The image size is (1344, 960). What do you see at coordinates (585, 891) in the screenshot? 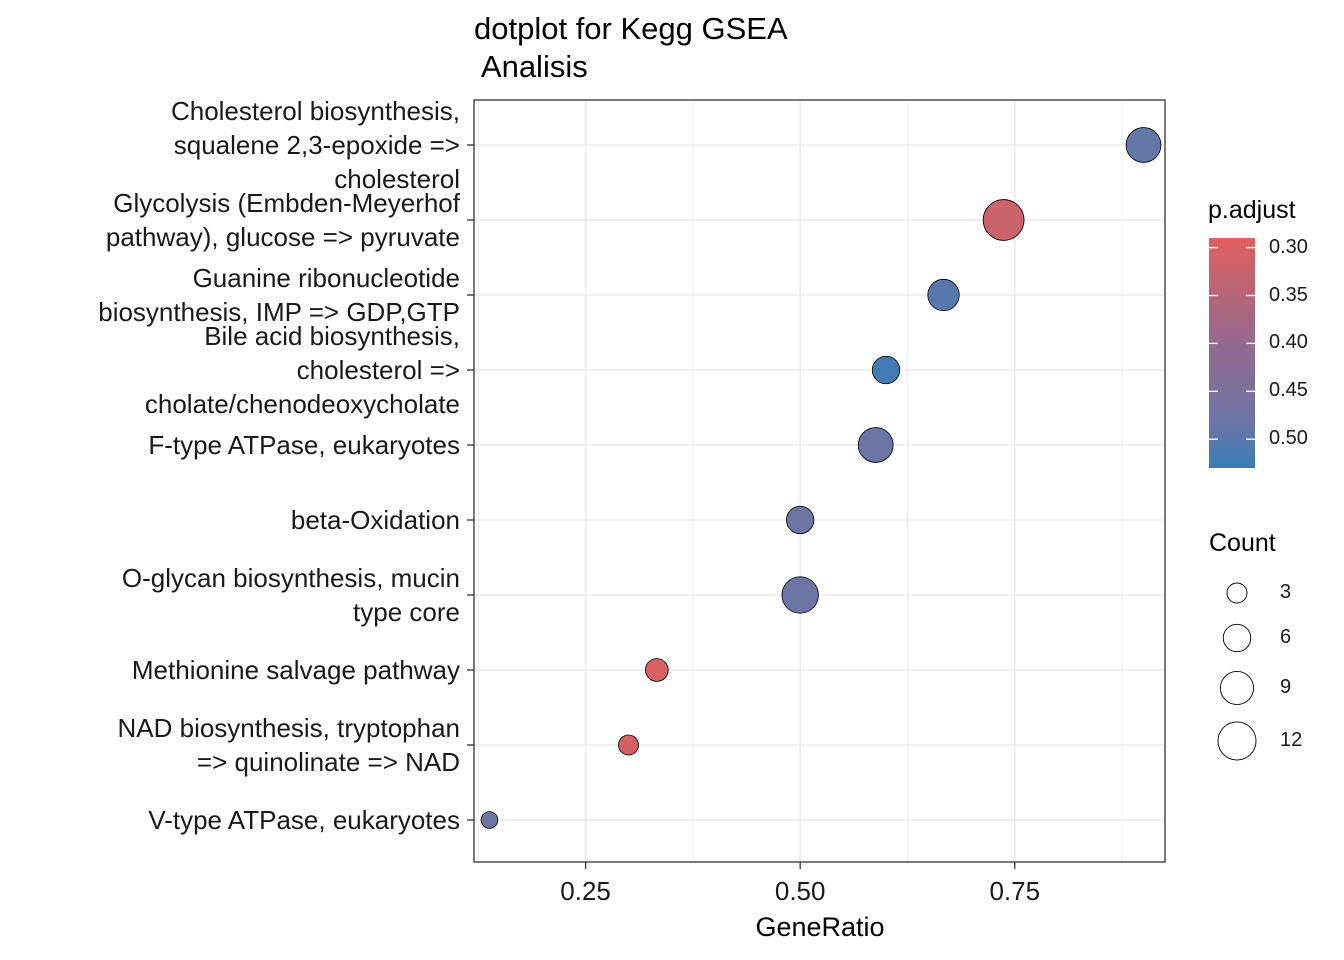
I see `x-tick-label: 0.25` at bounding box center [585, 891].